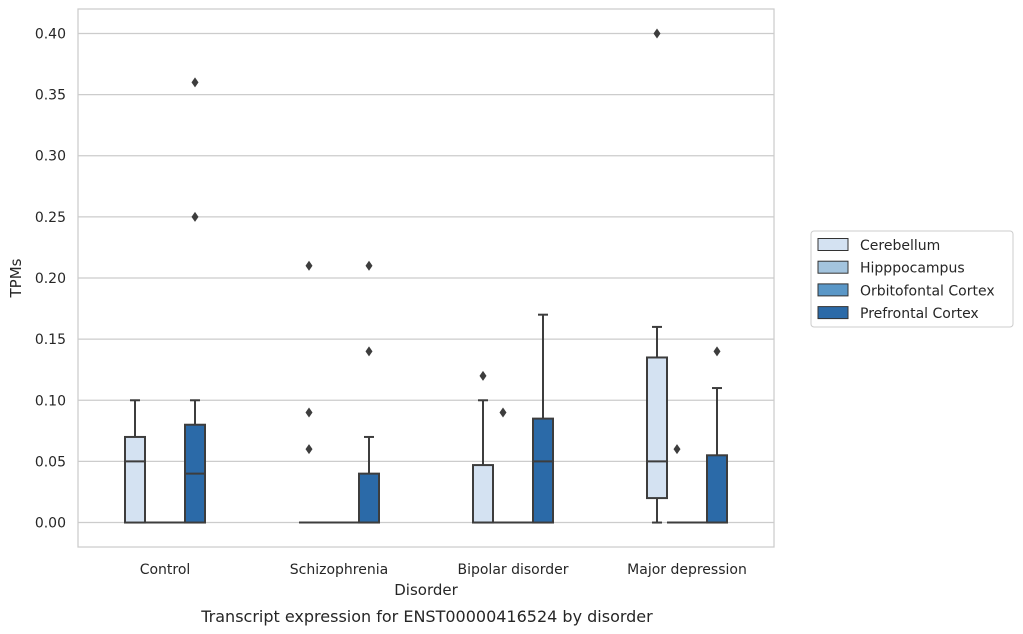 The image size is (1023, 634). I want to click on x-tick-label: Schizophrenia, so click(339, 570).